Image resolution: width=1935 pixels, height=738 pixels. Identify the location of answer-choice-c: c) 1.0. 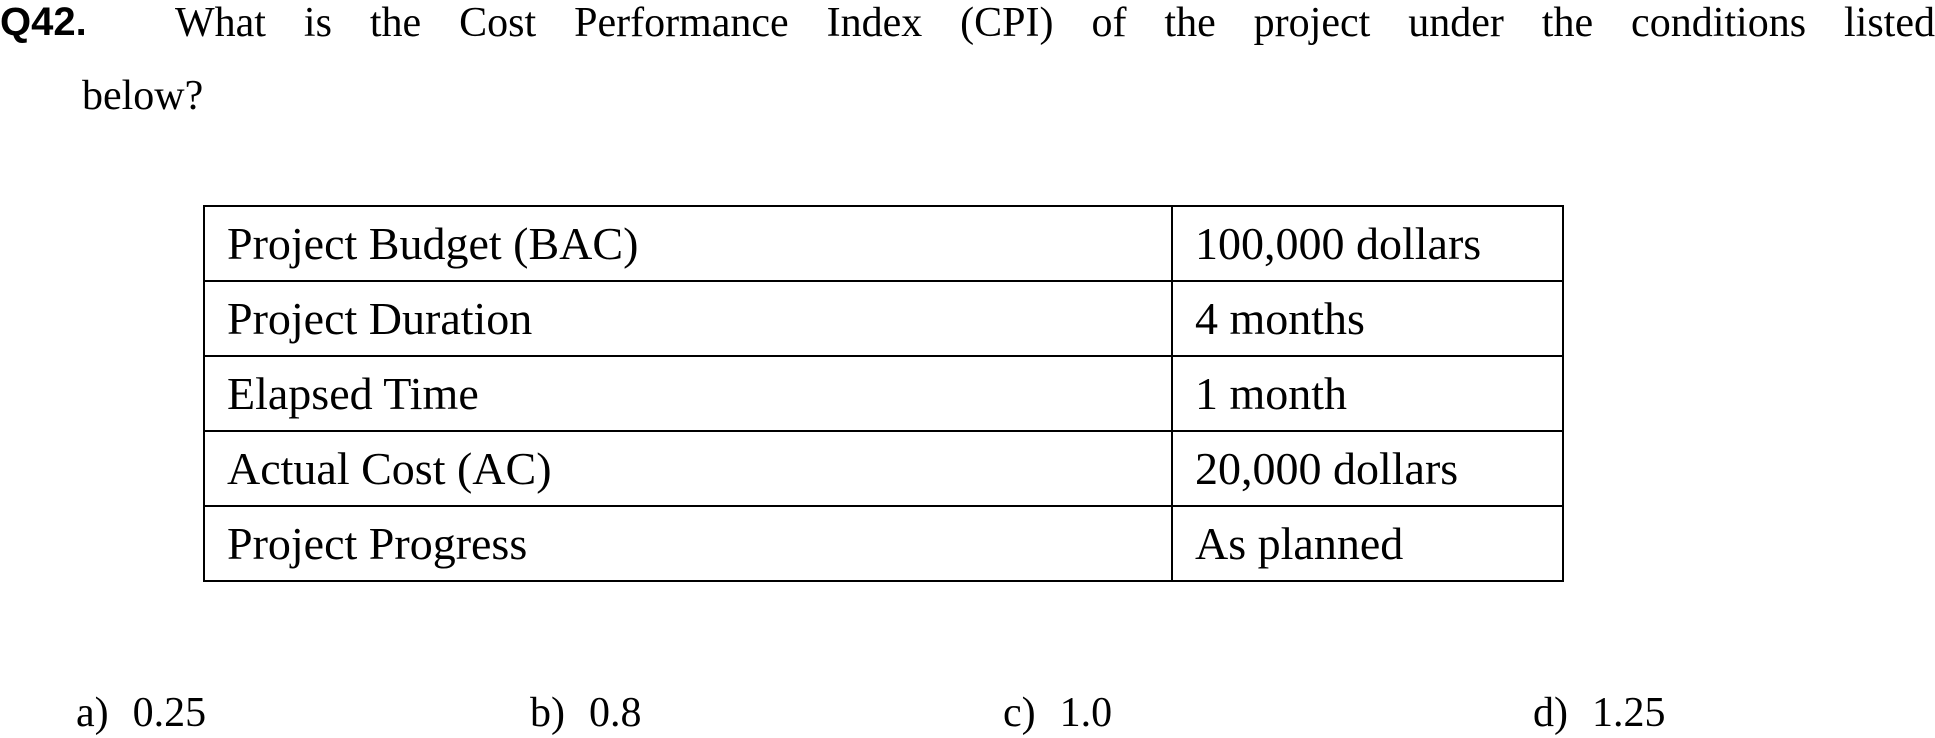
(1057, 713).